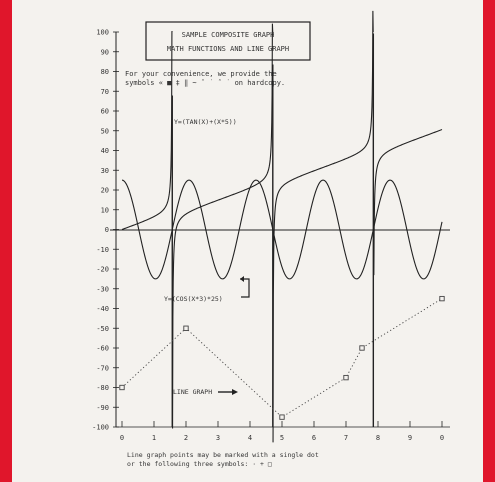  Describe the element at coordinates (105, 131) in the screenshot. I see `y-tick-label: 50` at that location.